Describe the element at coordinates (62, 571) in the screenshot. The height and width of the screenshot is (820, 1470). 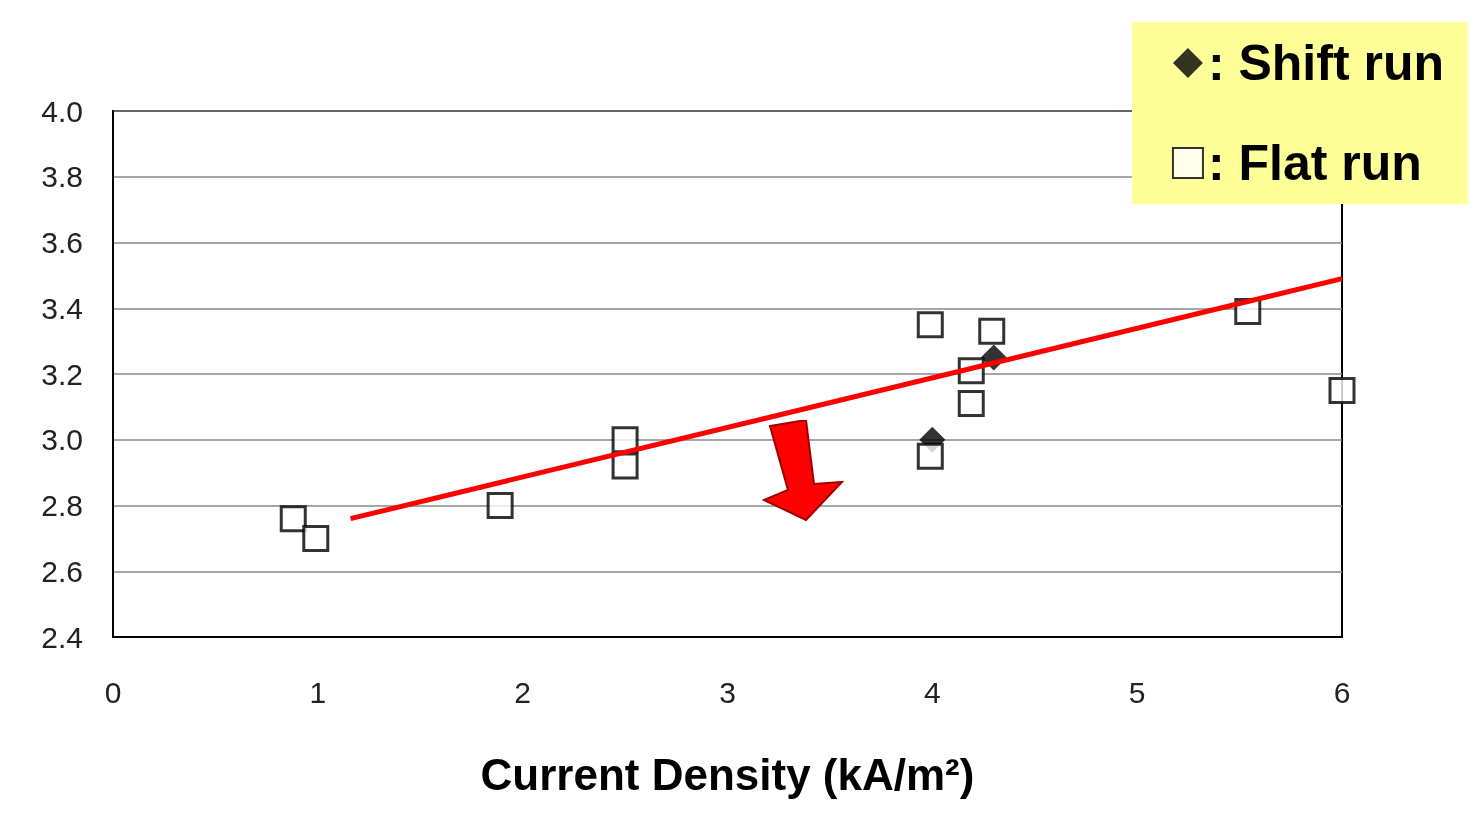
I see `y-tick-label: 2.6` at that location.